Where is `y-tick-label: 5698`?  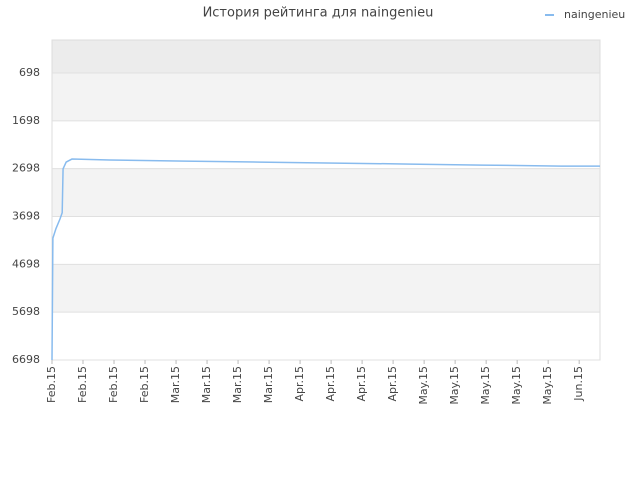
y-tick-label: 5698 is located at coordinates (26, 311).